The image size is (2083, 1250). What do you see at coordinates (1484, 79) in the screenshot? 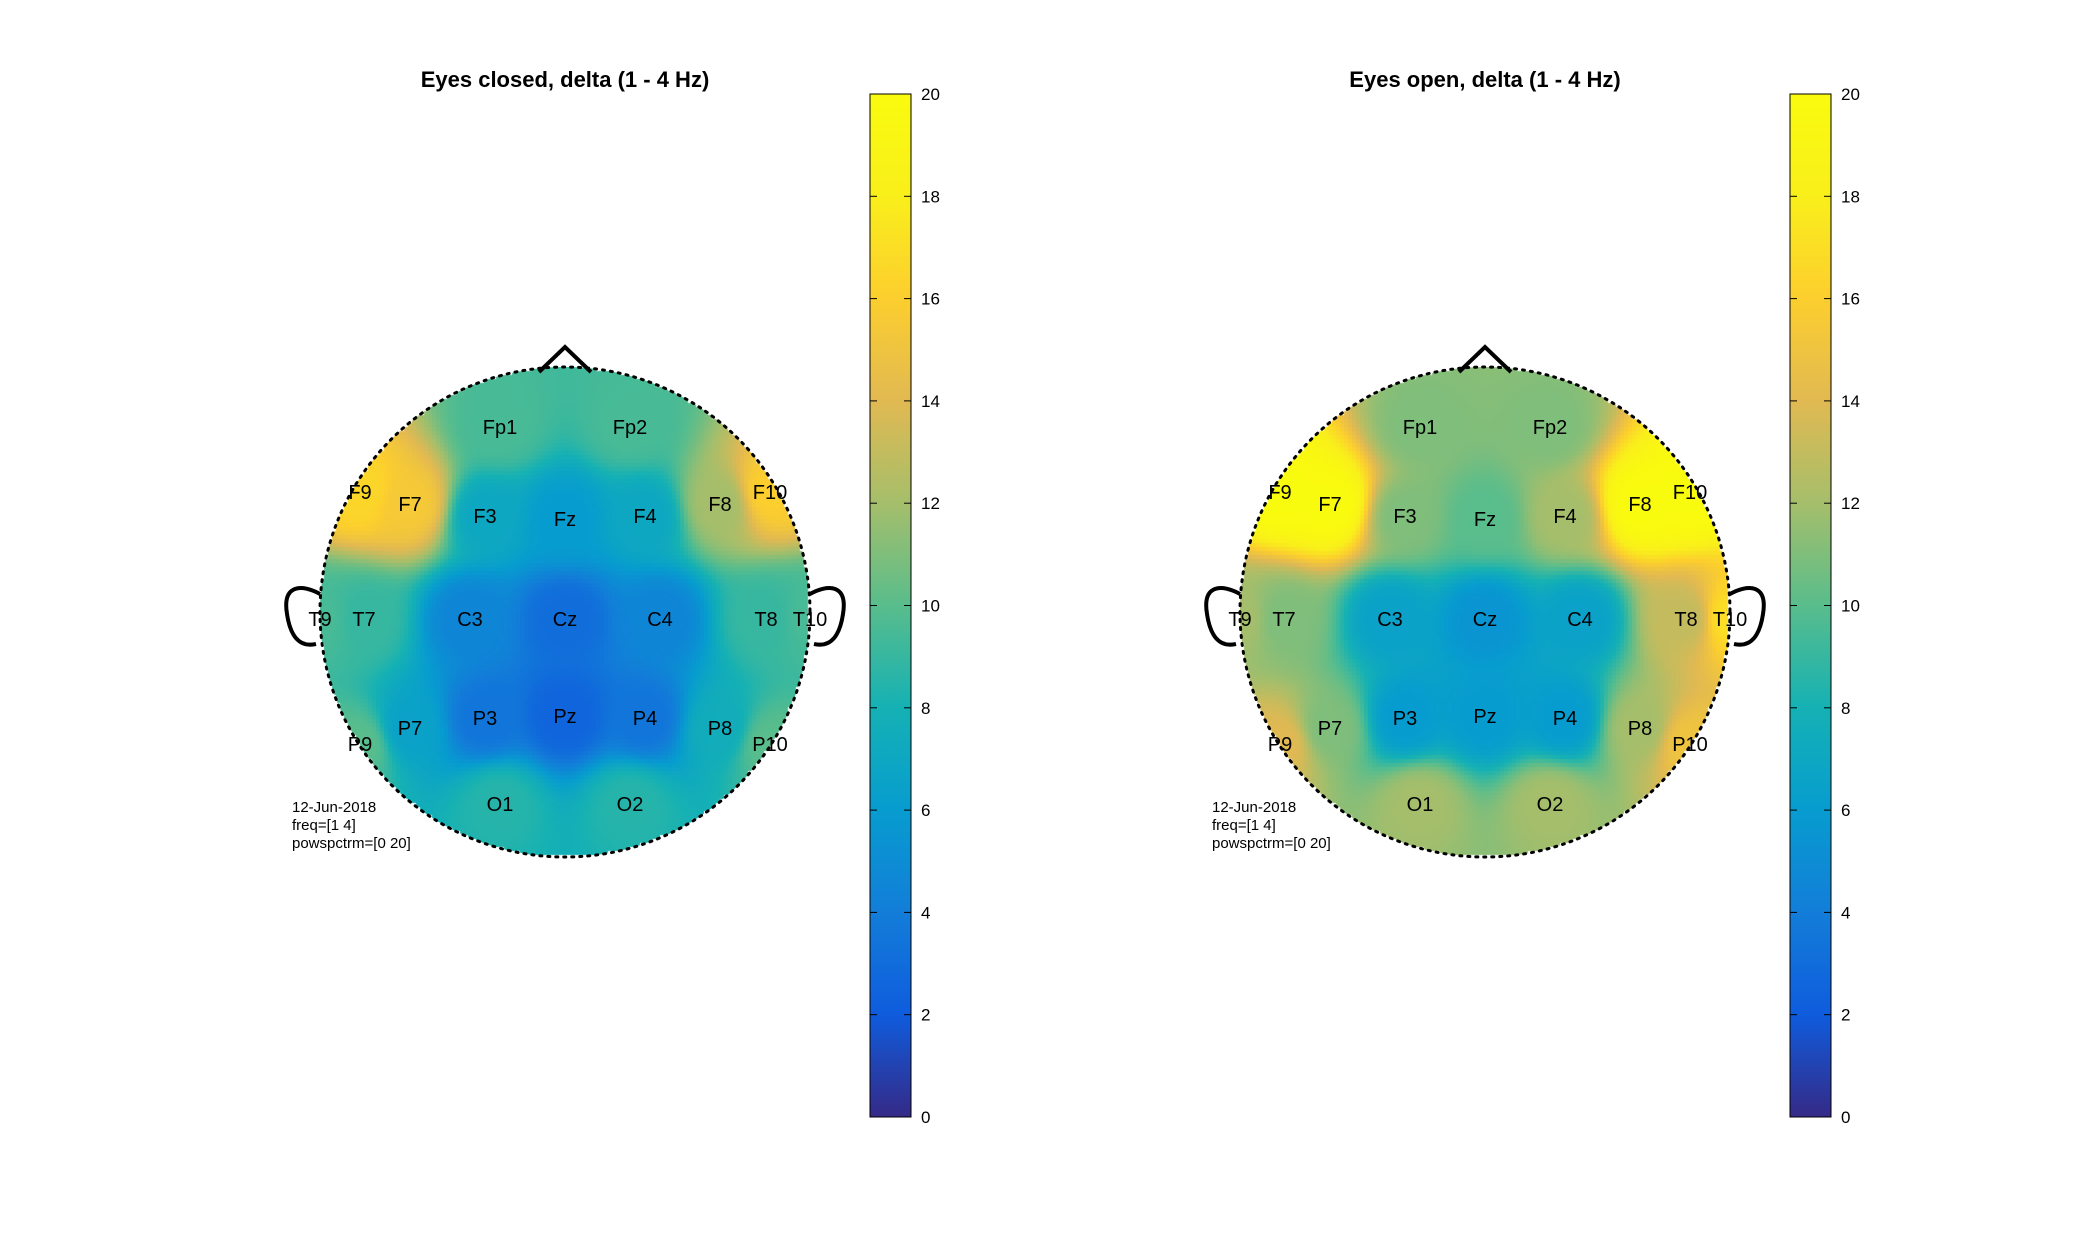
I see `chart-title: Eyes open, delta (1 - 4 Hz)` at bounding box center [1484, 79].